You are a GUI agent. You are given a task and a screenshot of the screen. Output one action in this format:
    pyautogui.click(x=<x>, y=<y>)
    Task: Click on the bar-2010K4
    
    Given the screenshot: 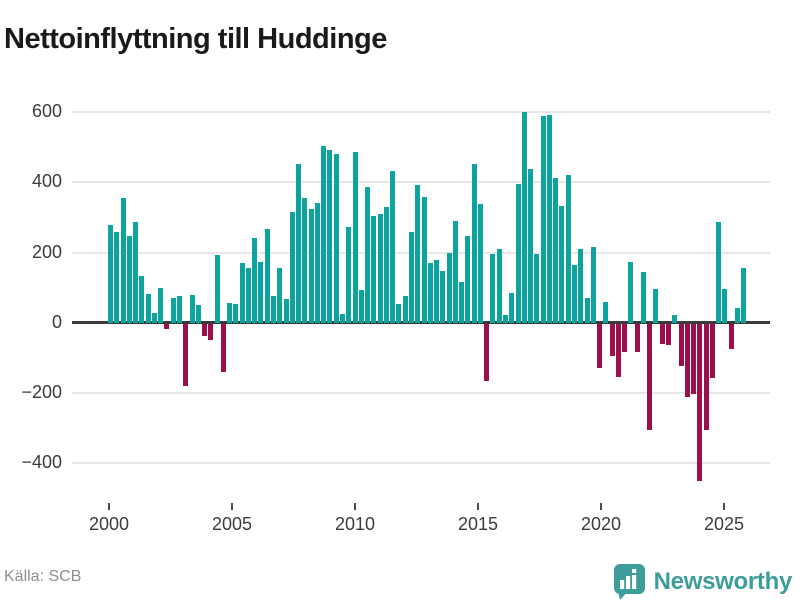 What is the action you would take?
    pyautogui.click(x=380, y=268)
    